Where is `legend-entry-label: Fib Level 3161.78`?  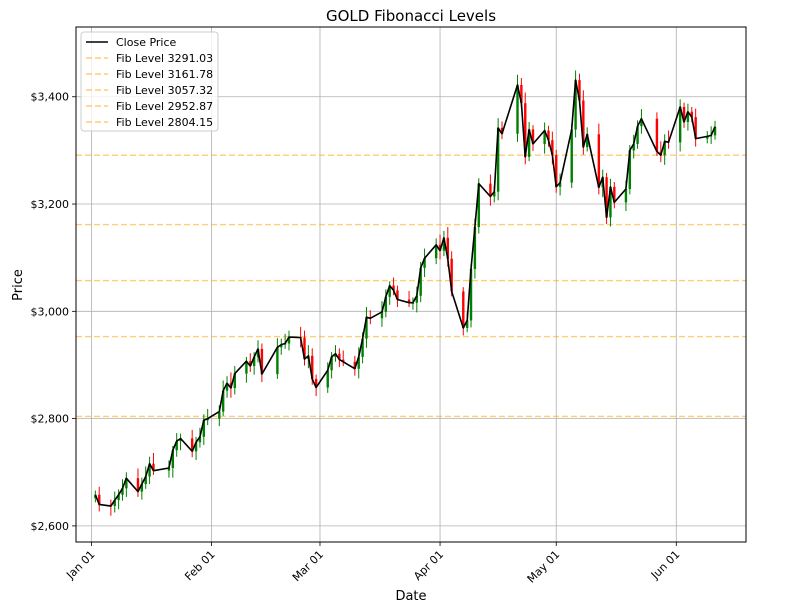 legend-entry-label: Fib Level 3161.78 is located at coordinates (164, 74).